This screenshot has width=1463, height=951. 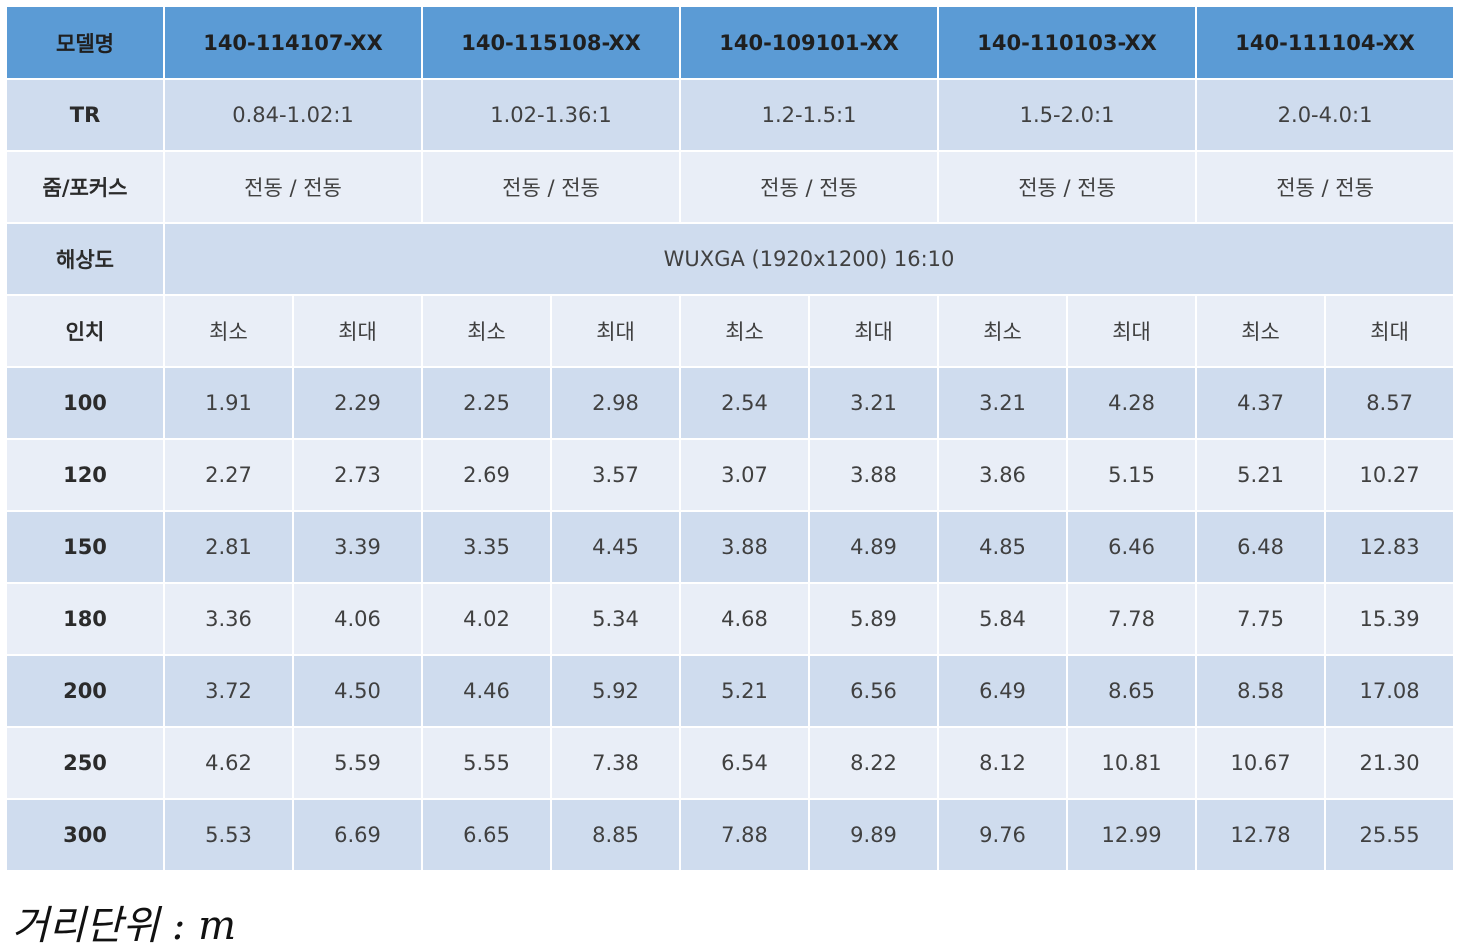 I want to click on resolution-value: WUXGA (1920x1200) 16:10, so click(x=809, y=259).